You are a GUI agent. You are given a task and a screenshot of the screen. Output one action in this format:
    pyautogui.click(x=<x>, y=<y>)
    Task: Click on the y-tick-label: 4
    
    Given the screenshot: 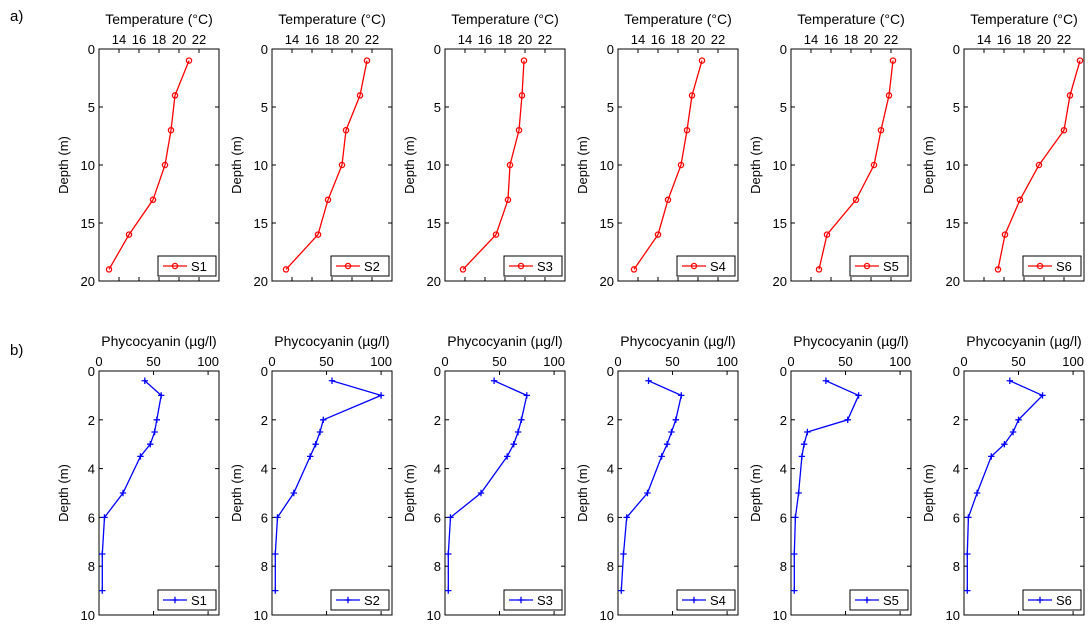 What is the action you would take?
    pyautogui.click(x=437, y=469)
    